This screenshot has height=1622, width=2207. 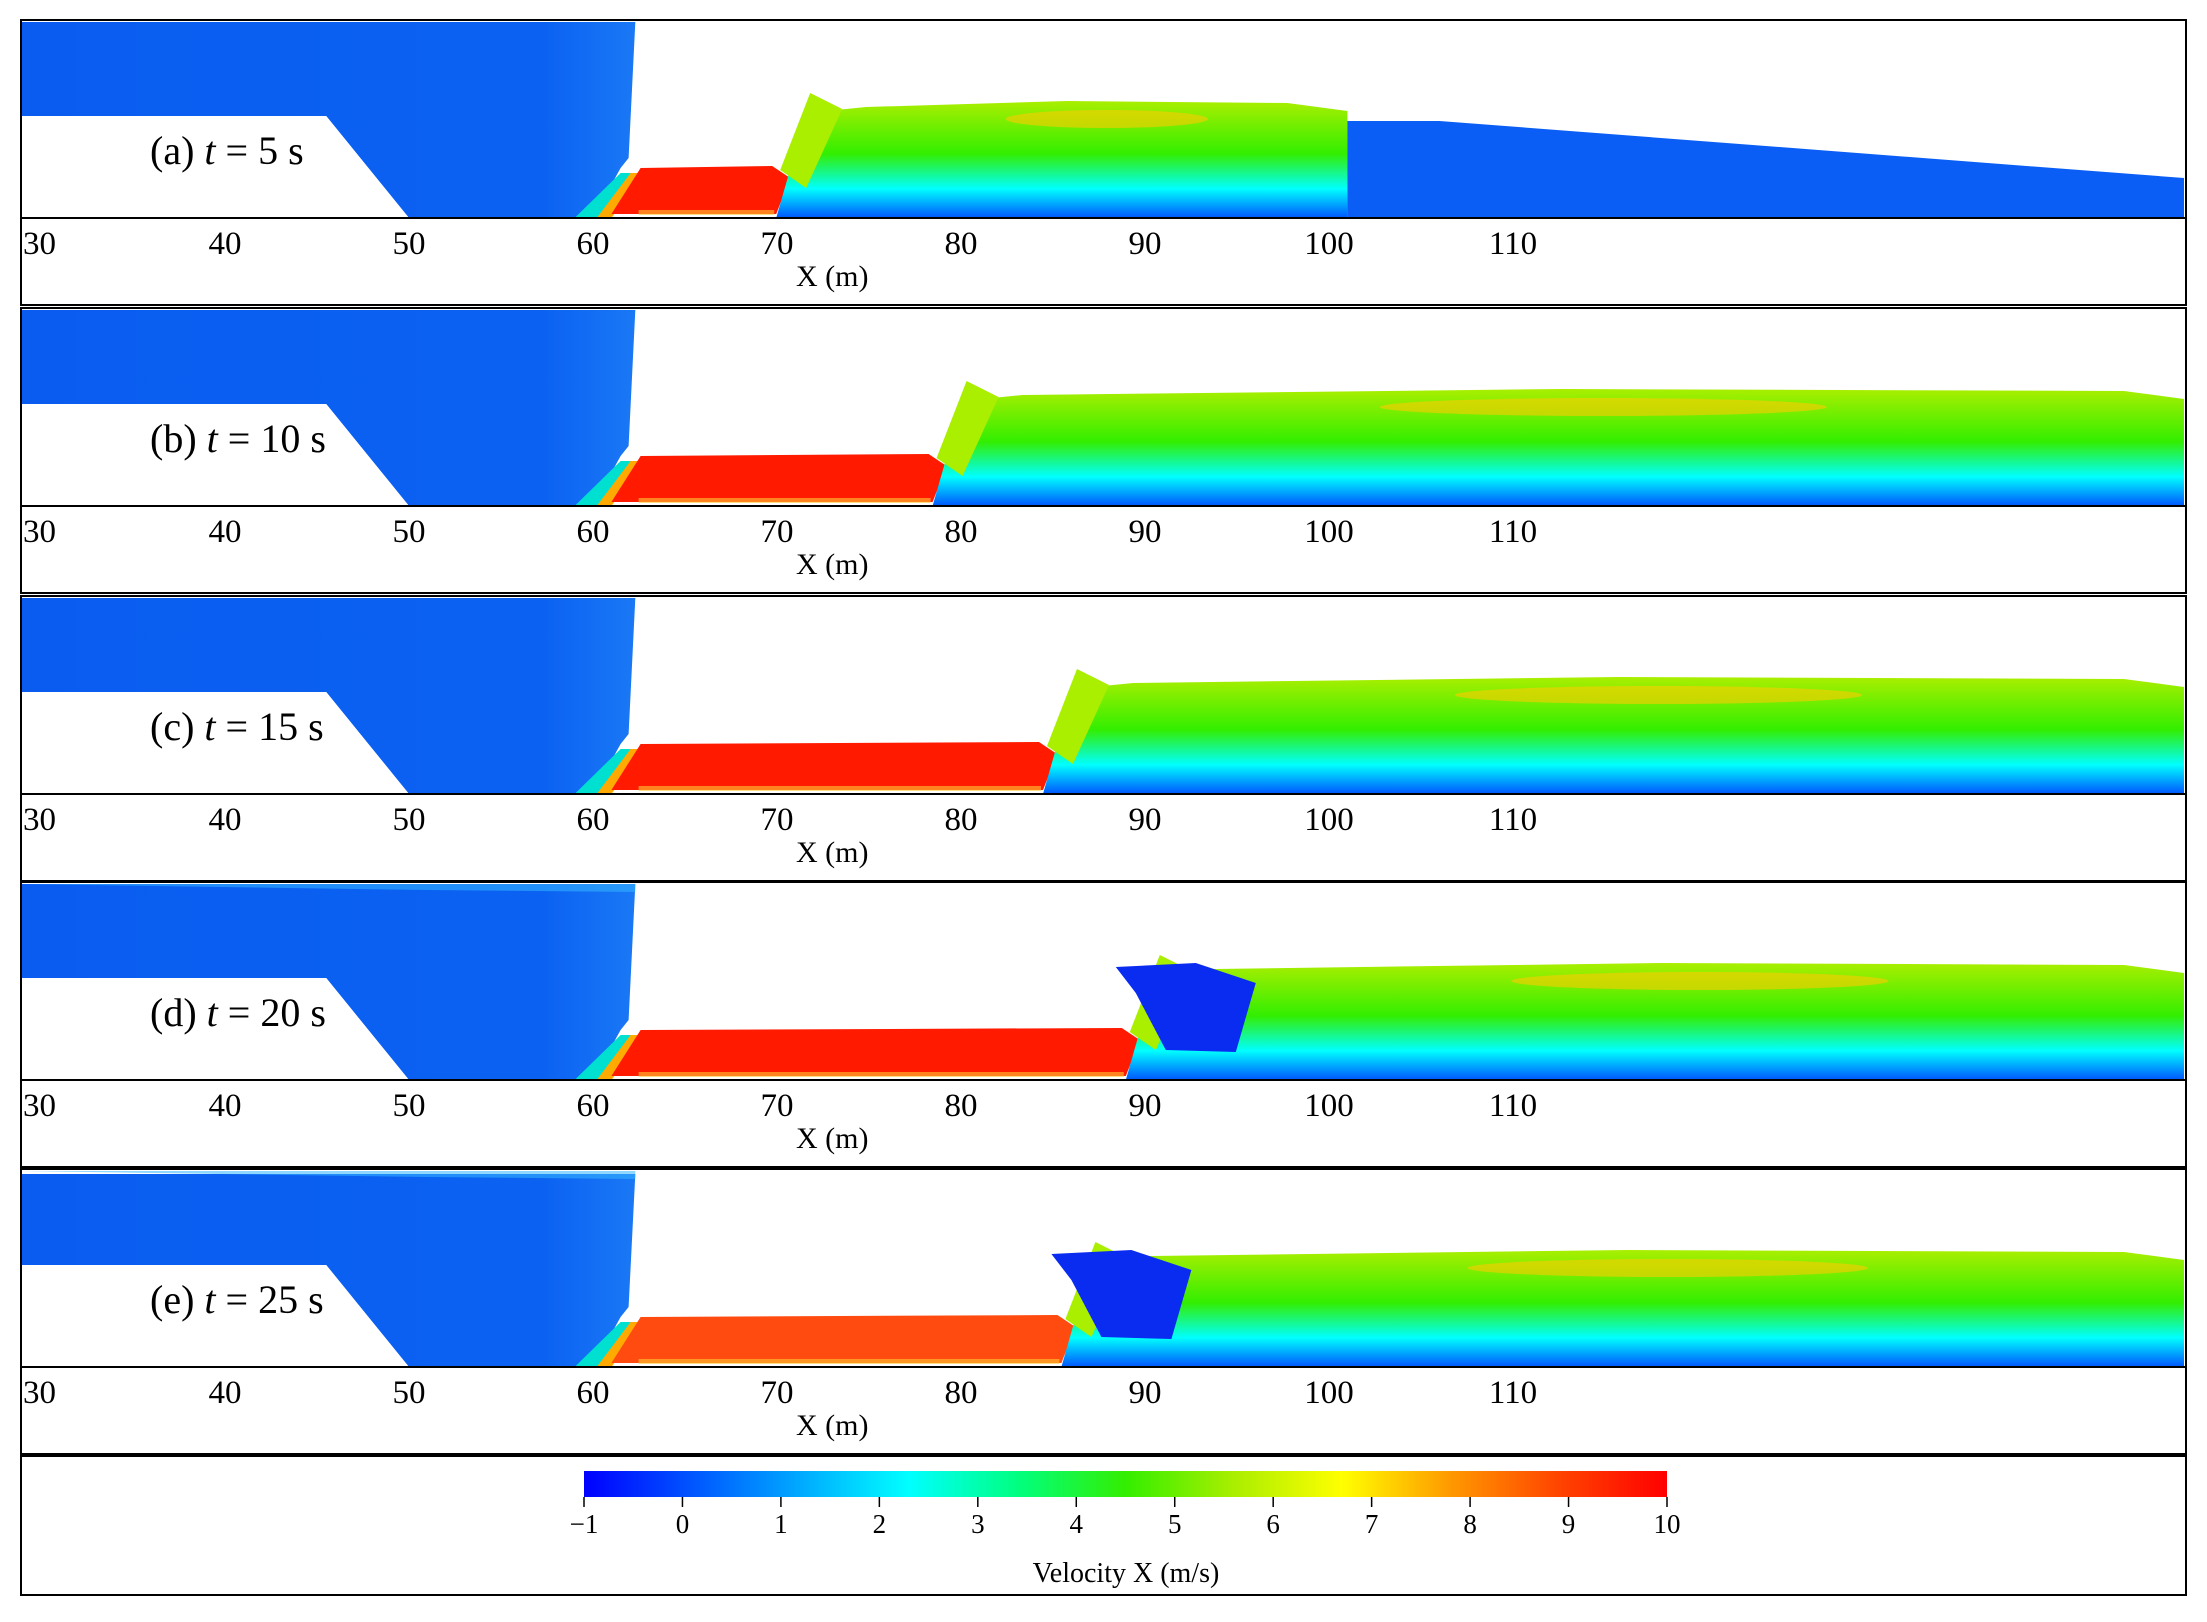 I want to click on panel-label-a: (a) t = 5 s, so click(x=227, y=150).